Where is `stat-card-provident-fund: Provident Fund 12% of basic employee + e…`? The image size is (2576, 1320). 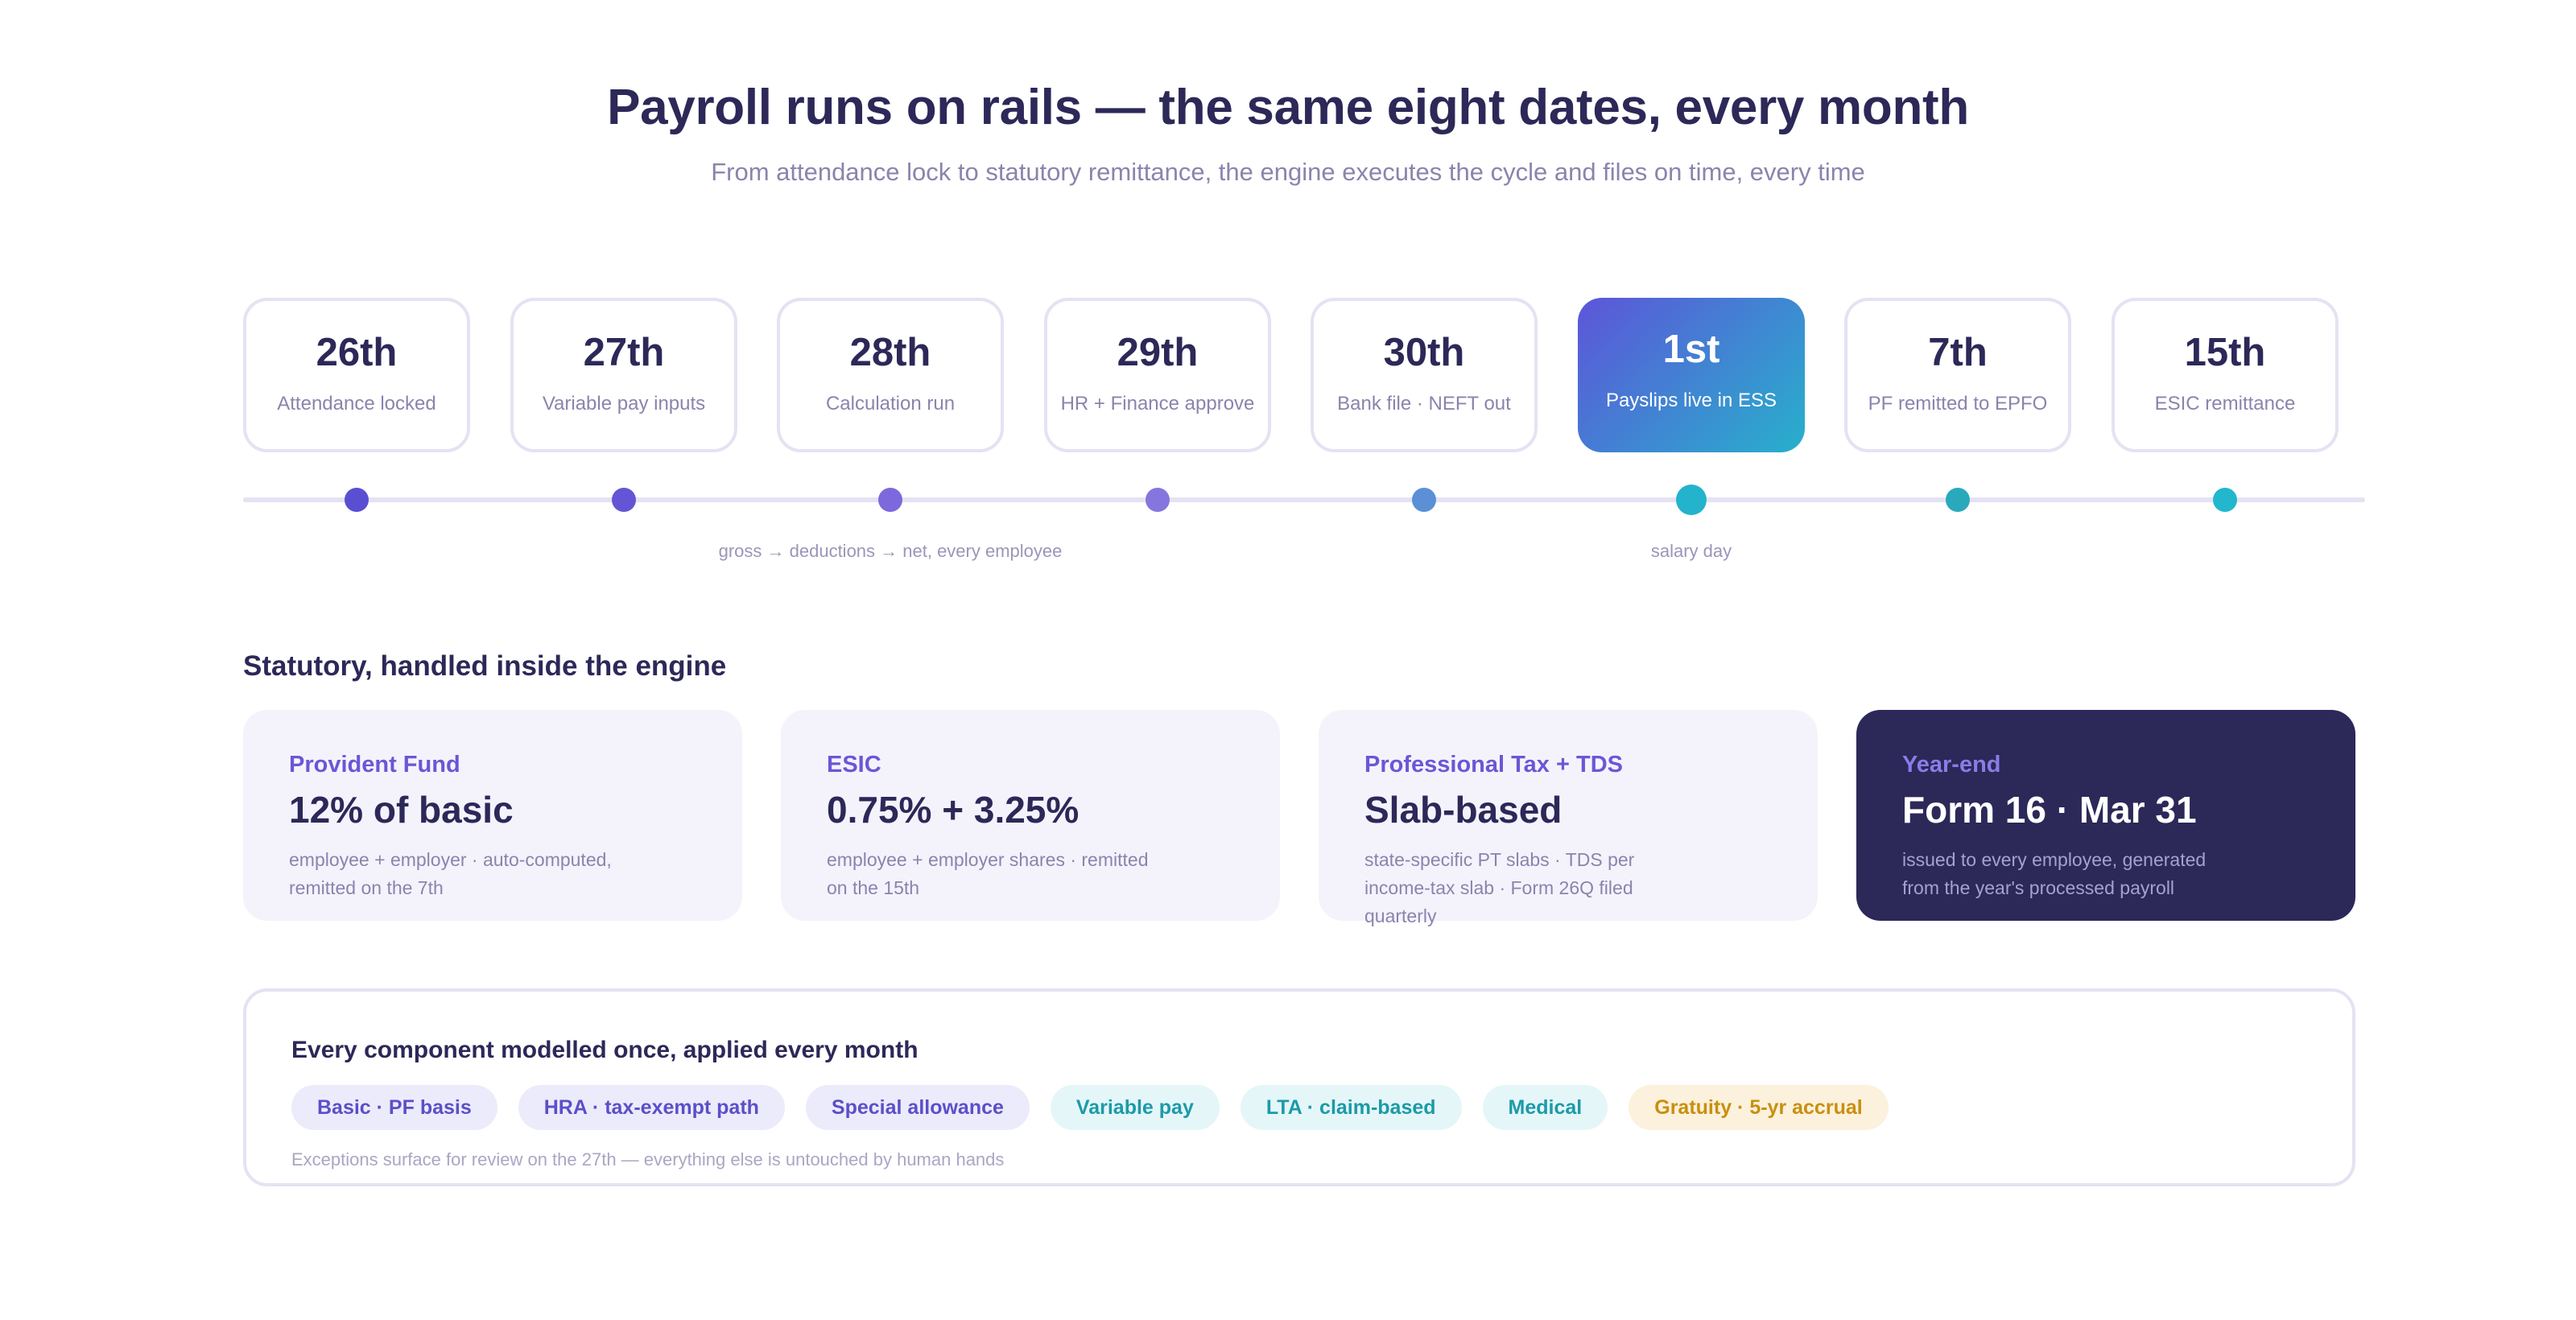
stat-card-provident-fund: Provident Fund 12% of basic employee + e… is located at coordinates (492, 816).